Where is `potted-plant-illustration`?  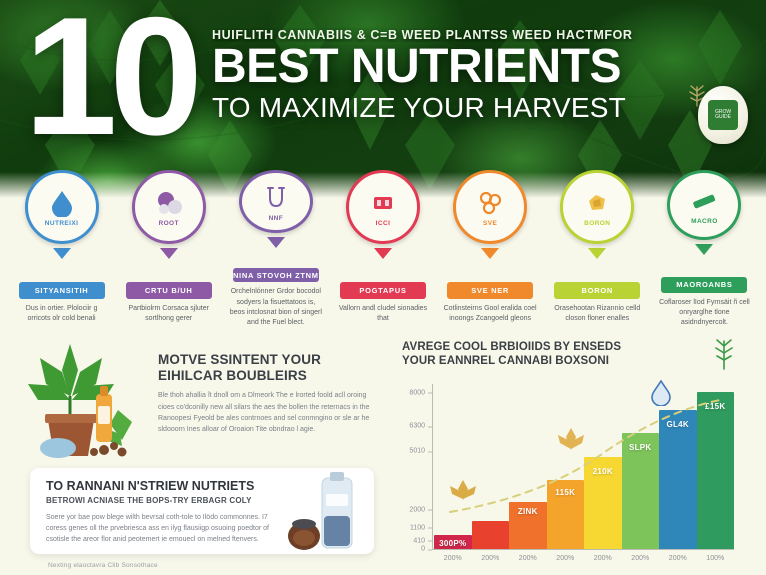 potted-plant-illustration is located at coordinates (80, 401).